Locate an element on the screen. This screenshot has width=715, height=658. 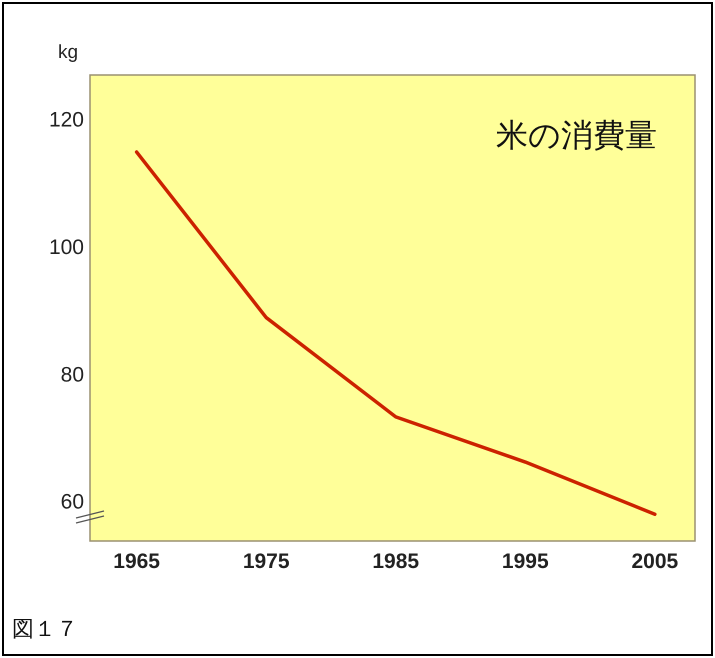
x-tick-label: 1995 is located at coordinates (525, 561).